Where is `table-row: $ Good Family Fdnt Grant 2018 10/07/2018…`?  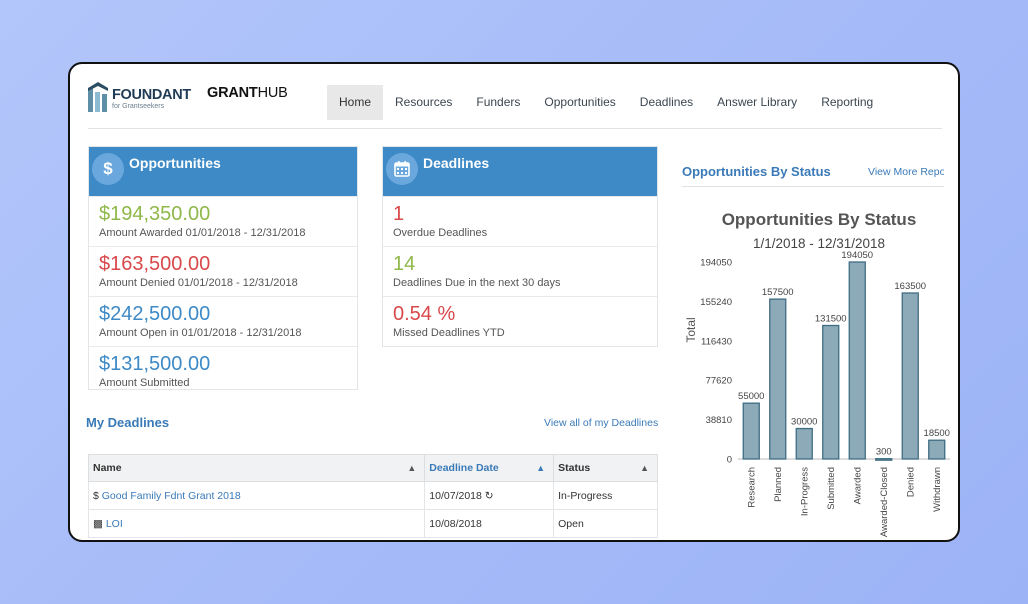 table-row: $ Good Family Fdnt Grant 2018 10/07/2018… is located at coordinates (372, 495).